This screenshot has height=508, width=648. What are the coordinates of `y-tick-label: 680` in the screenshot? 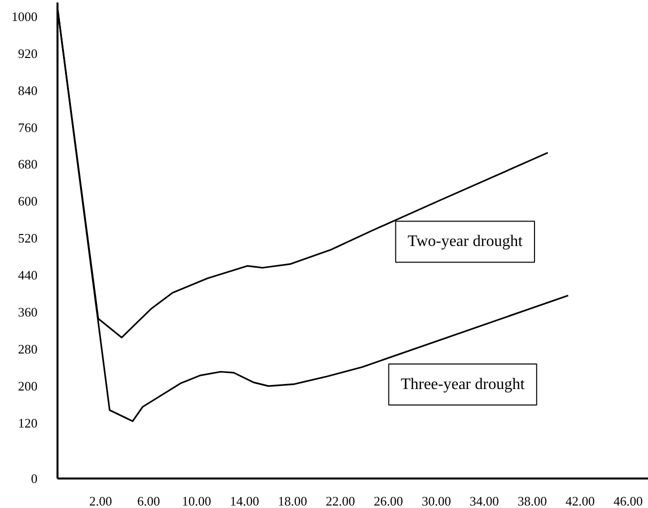 It's located at (28, 164).